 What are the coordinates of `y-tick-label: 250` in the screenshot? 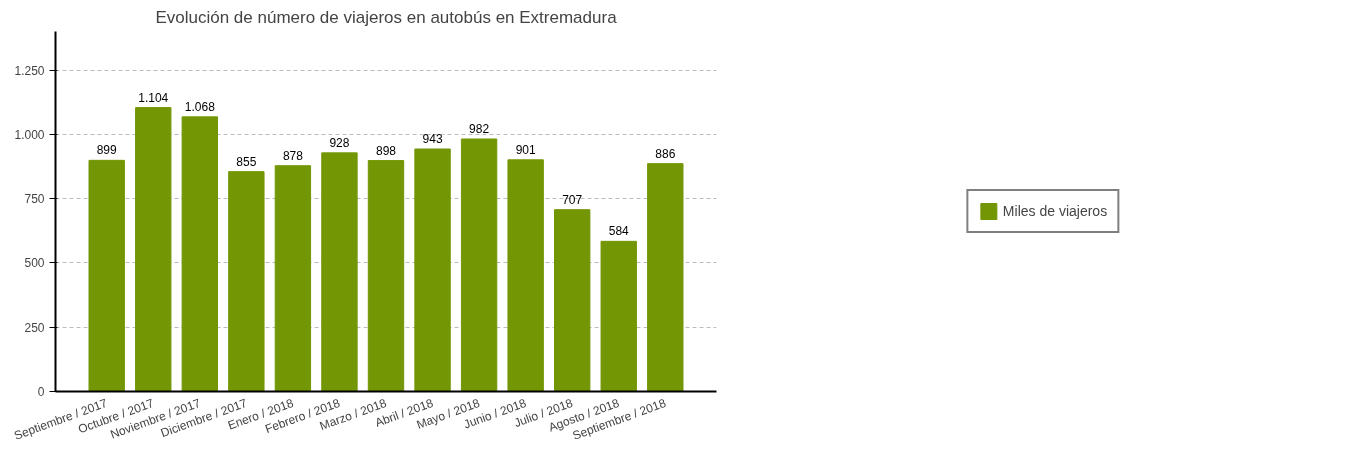 It's located at (34, 327).